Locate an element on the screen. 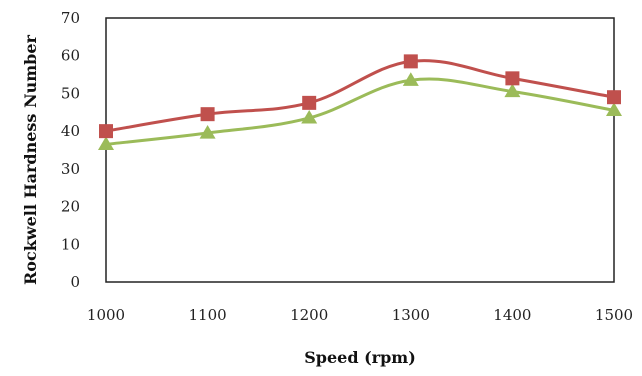 This screenshot has width=642, height=376. x-tick-label: 1300 is located at coordinates (411, 315).